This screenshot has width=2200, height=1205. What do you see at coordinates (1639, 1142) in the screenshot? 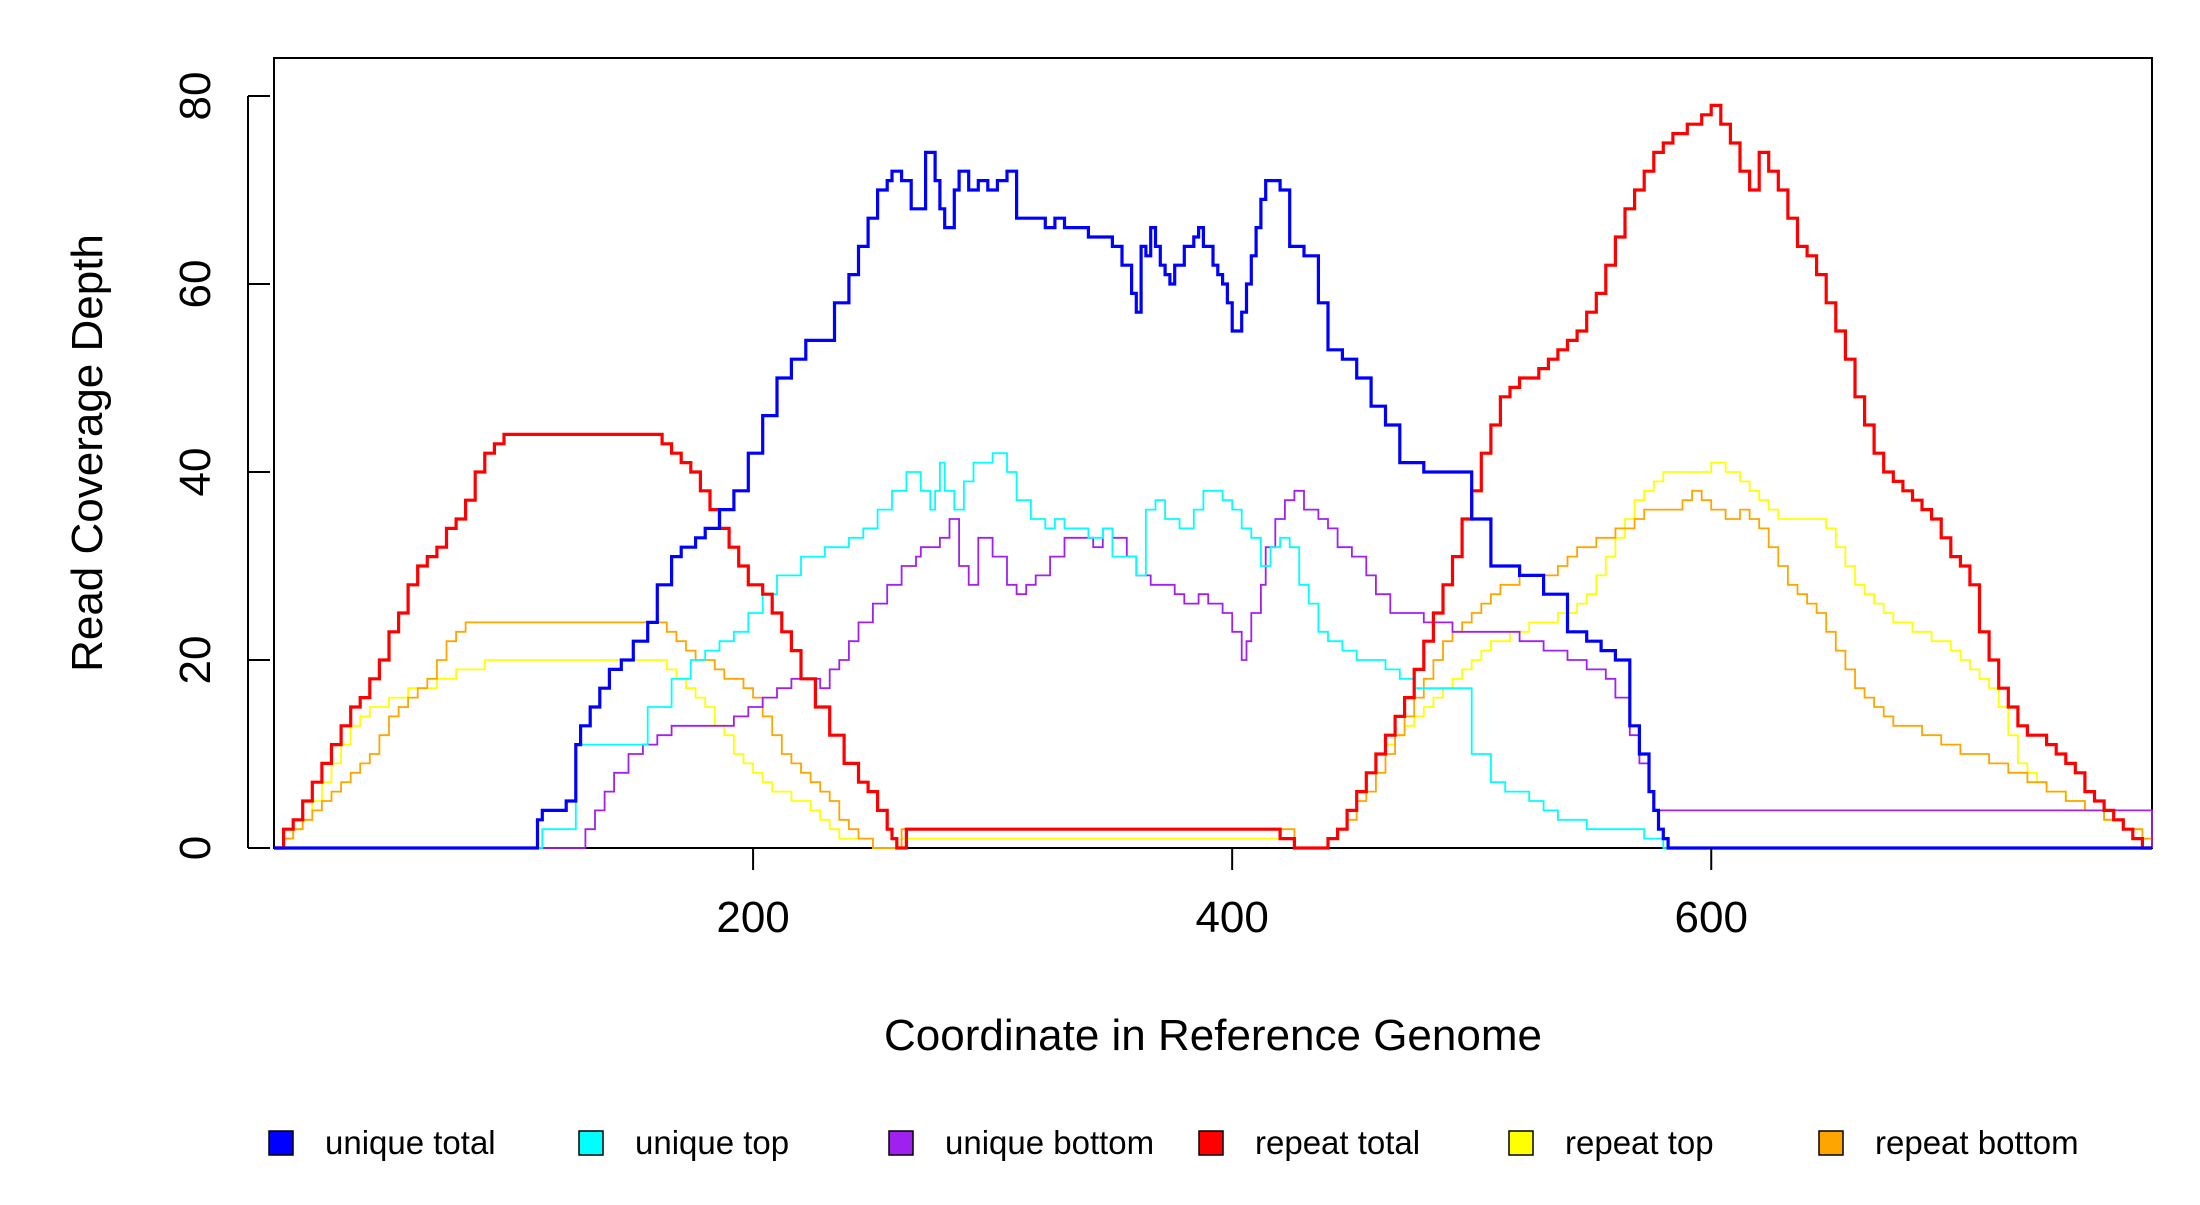
I see `legend-label: repeat top` at bounding box center [1639, 1142].